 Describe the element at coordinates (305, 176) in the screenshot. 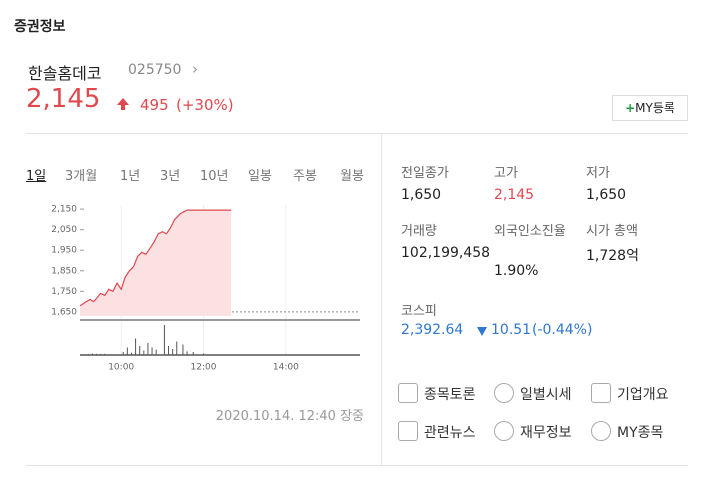

I see `tab: 주봉` at that location.